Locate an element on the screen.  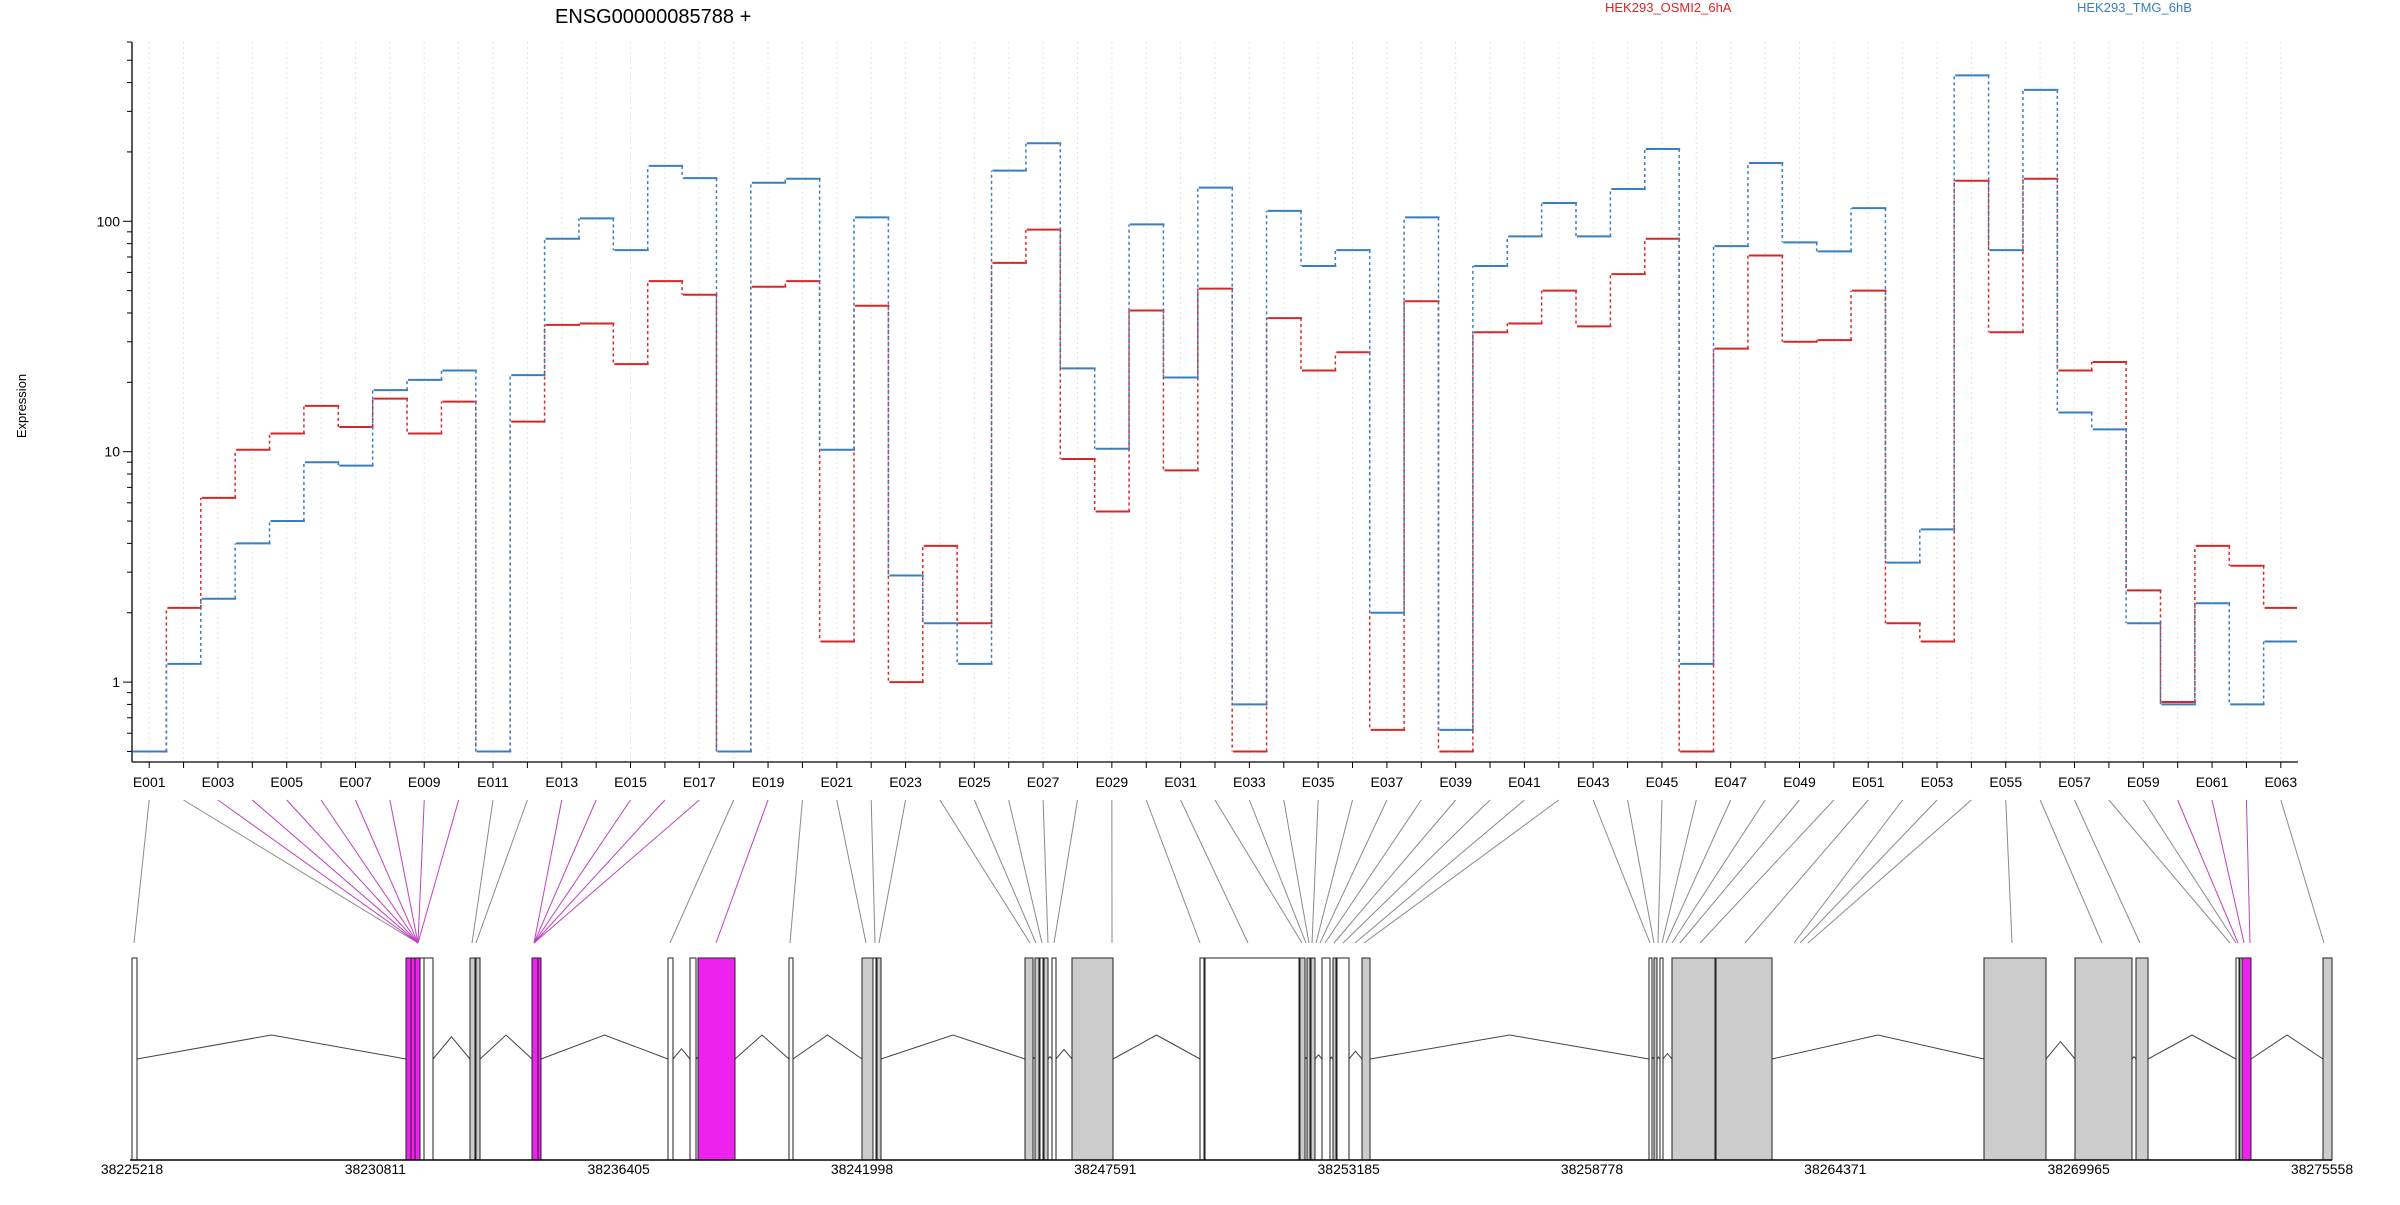
y-tick-label: 1 is located at coordinates (116, 682).